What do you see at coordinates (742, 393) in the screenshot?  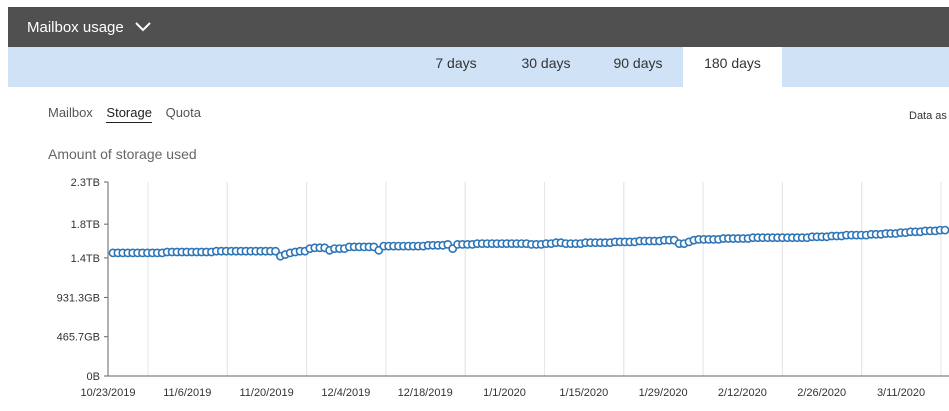 I see `x-tick-label: 2/12/2020` at bounding box center [742, 393].